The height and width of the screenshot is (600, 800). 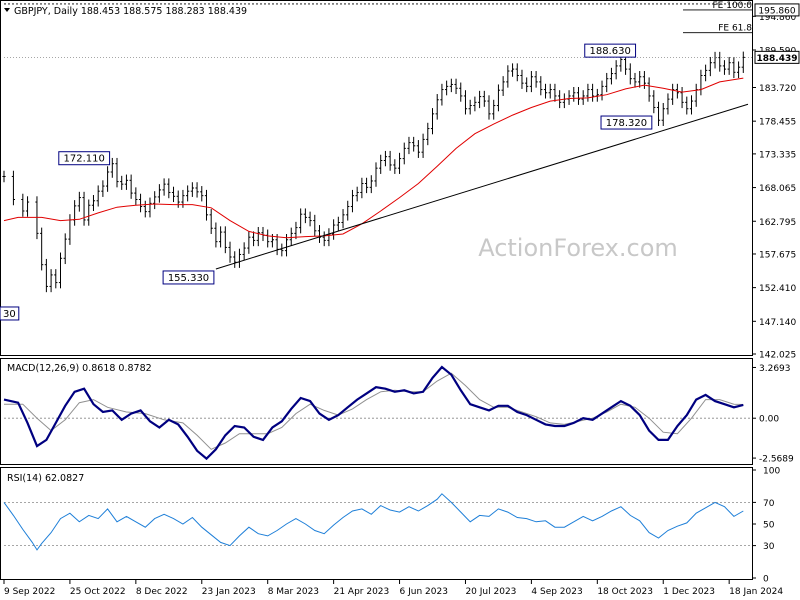 I want to click on last-price-text: 188.439, so click(x=777, y=59).